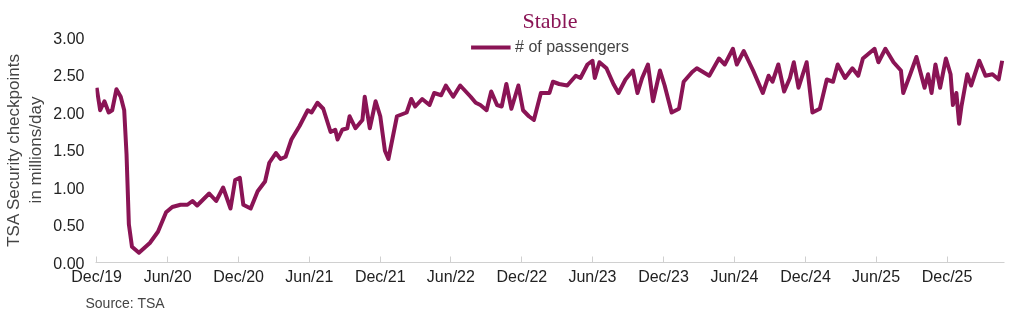 The image size is (1024, 319). What do you see at coordinates (450, 276) in the screenshot?
I see `x-tick-label: Jun/22` at bounding box center [450, 276].